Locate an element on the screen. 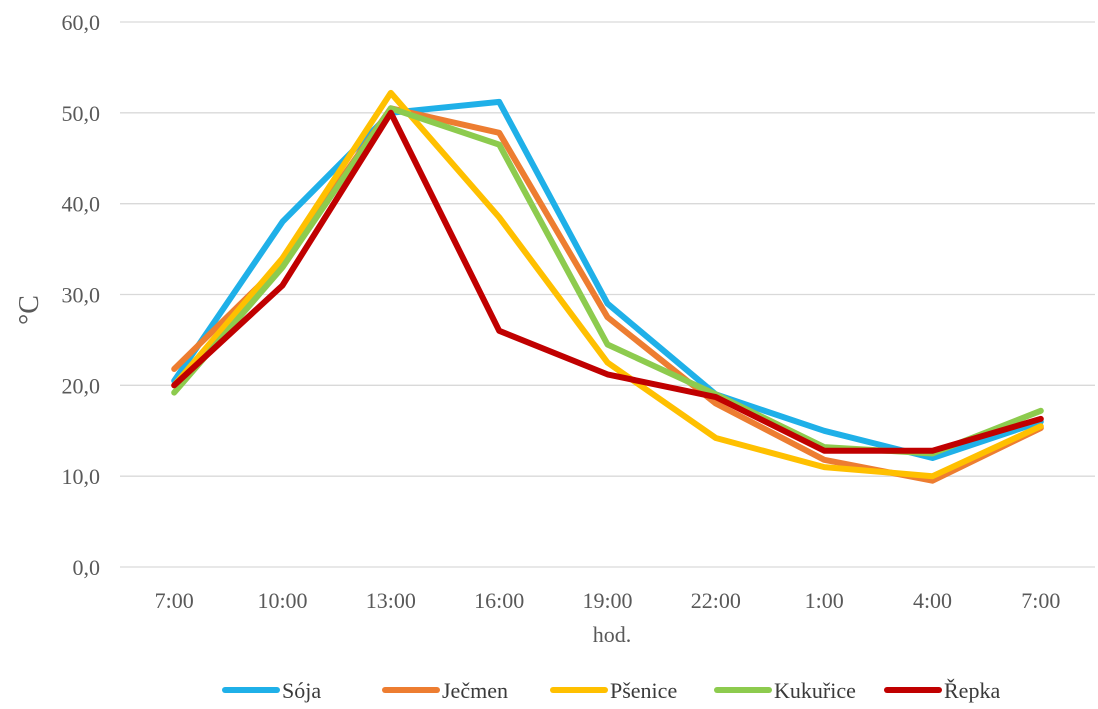 The height and width of the screenshot is (709, 1098). legend-item: Sója is located at coordinates (273, 690).